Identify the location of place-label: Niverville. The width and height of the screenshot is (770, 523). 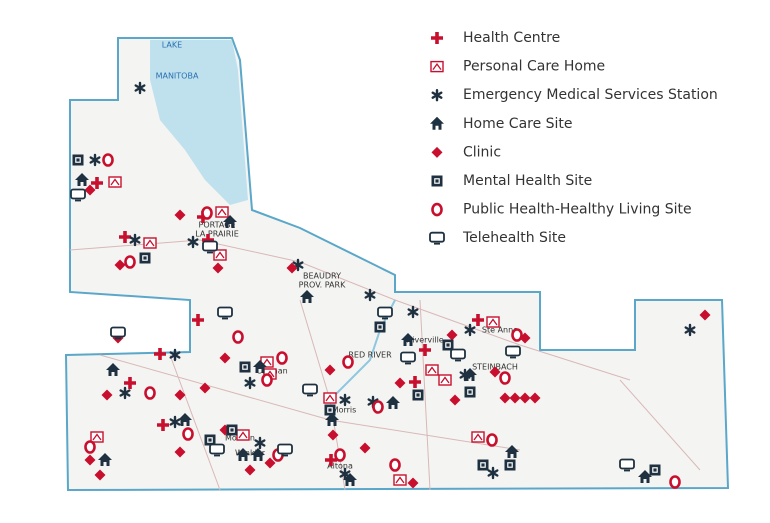
(425, 340).